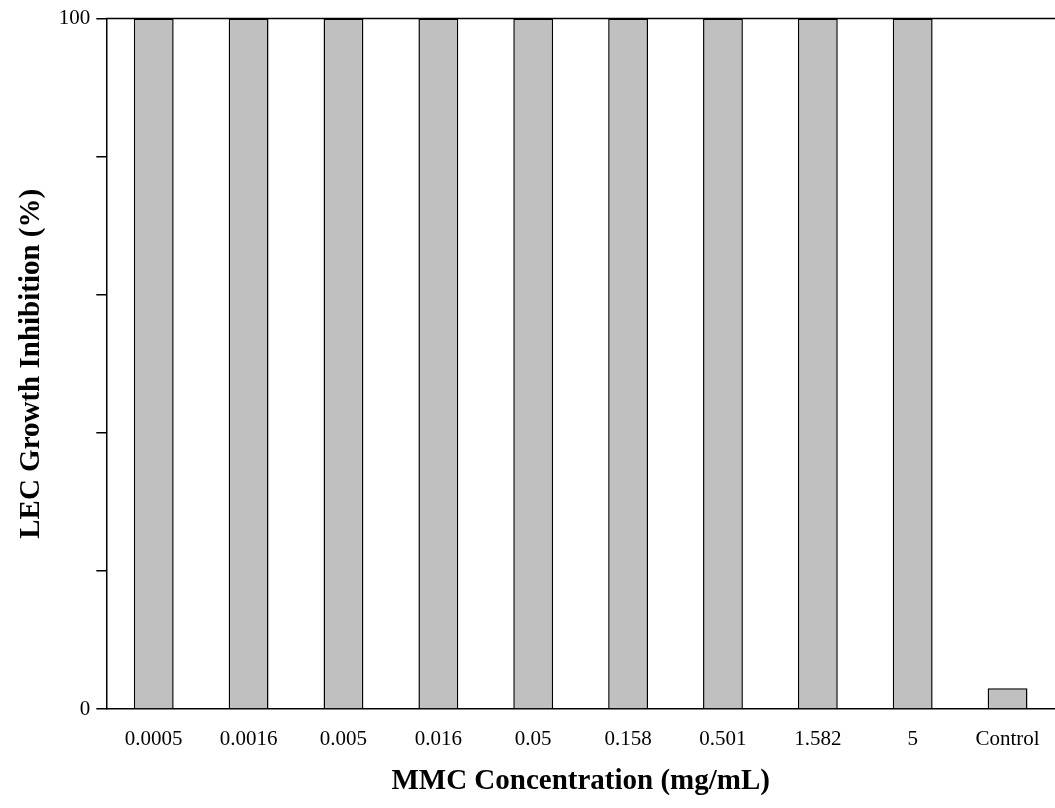  I want to click on x-tick-label: 5, so click(912, 738).